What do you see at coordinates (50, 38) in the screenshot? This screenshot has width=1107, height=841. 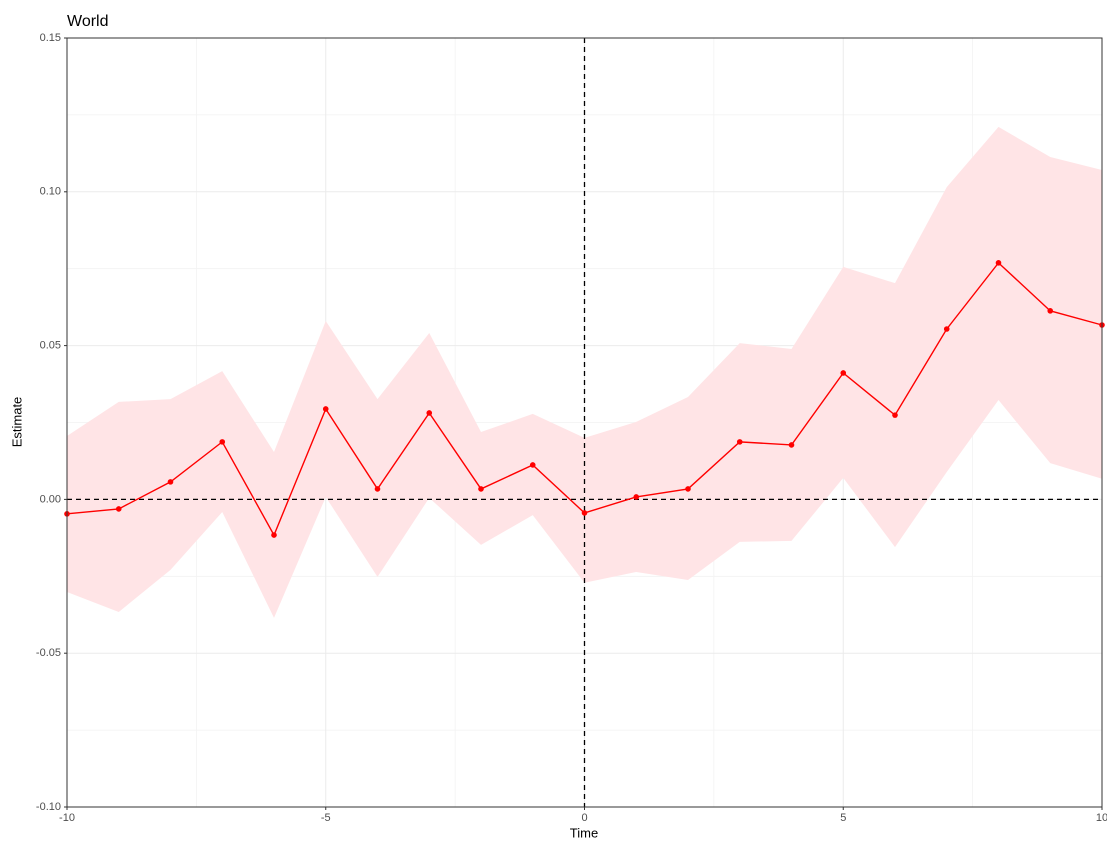 I see `y-tick-label: 0.15` at bounding box center [50, 38].